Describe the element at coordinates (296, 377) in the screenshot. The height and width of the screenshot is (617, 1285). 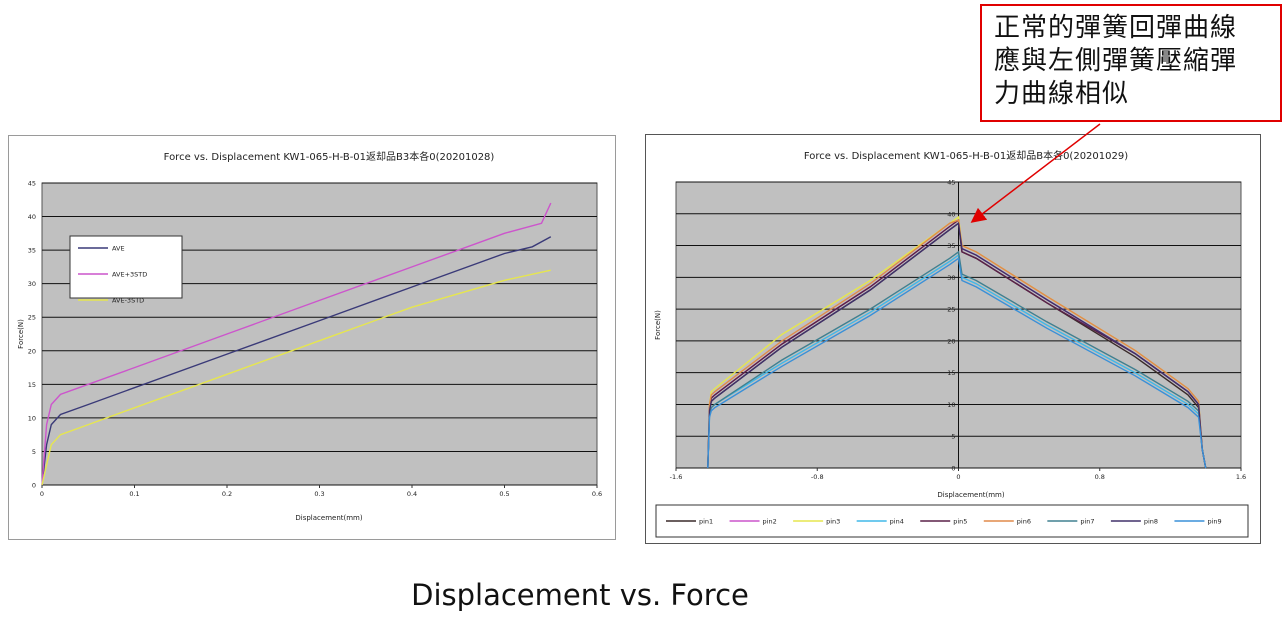
I see `series-line-AVE-3STD` at that location.